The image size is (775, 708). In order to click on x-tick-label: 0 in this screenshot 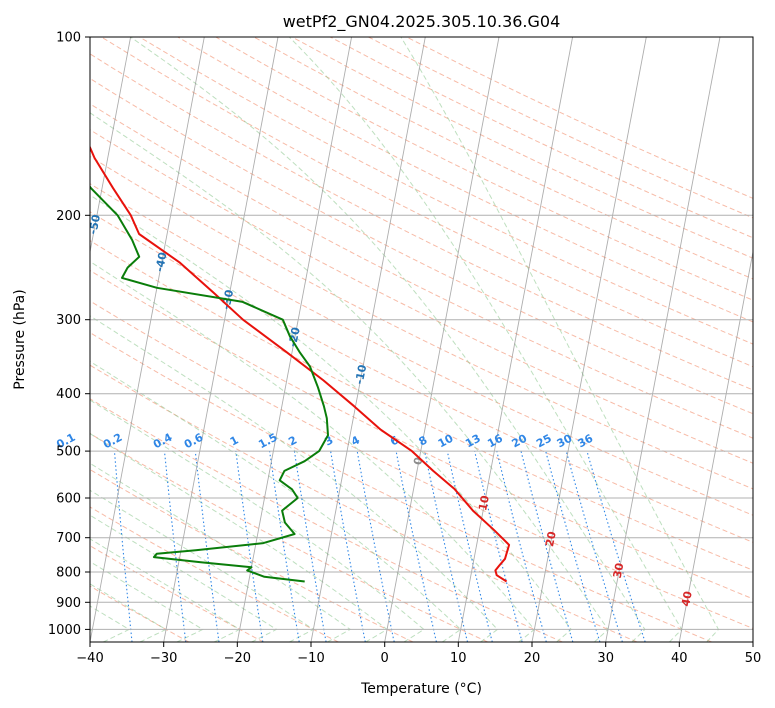, I will do `click(385, 658)`.